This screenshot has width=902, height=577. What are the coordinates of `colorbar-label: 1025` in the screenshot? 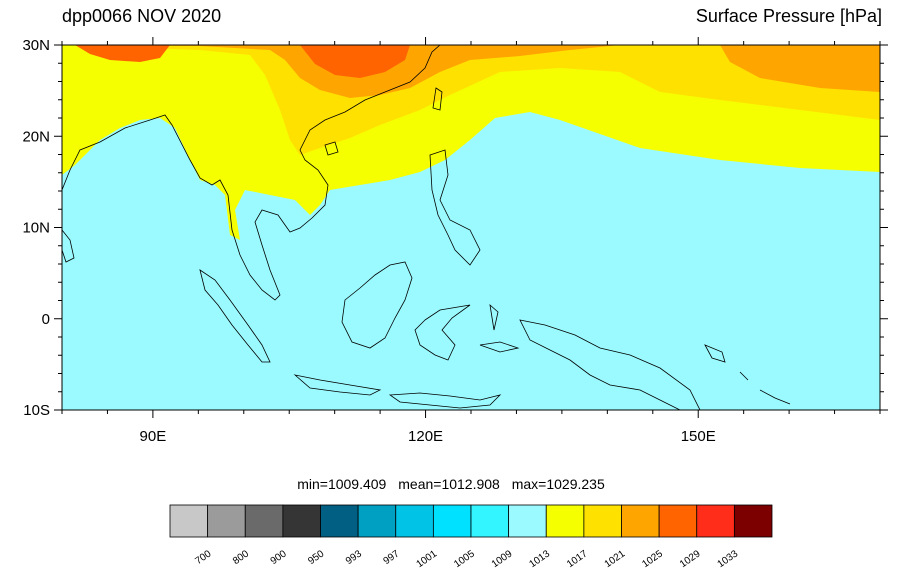 It's located at (652, 559).